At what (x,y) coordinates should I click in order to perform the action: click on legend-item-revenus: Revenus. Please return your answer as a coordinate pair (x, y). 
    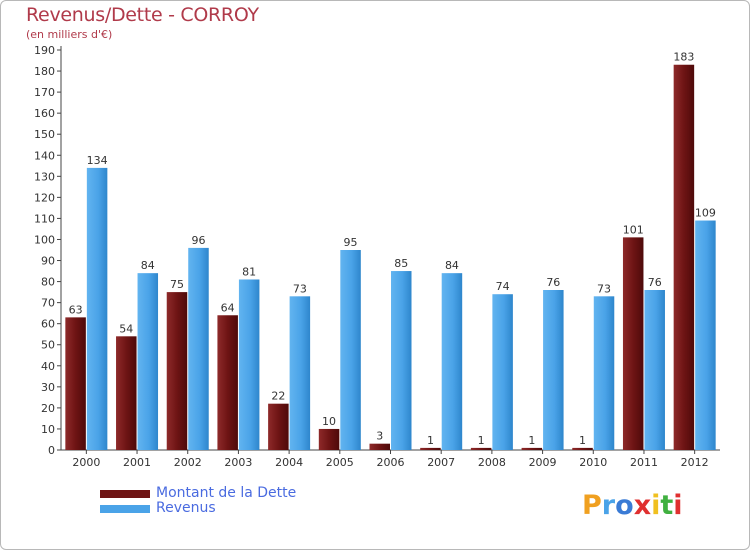
    Looking at the image, I should click on (198, 508).